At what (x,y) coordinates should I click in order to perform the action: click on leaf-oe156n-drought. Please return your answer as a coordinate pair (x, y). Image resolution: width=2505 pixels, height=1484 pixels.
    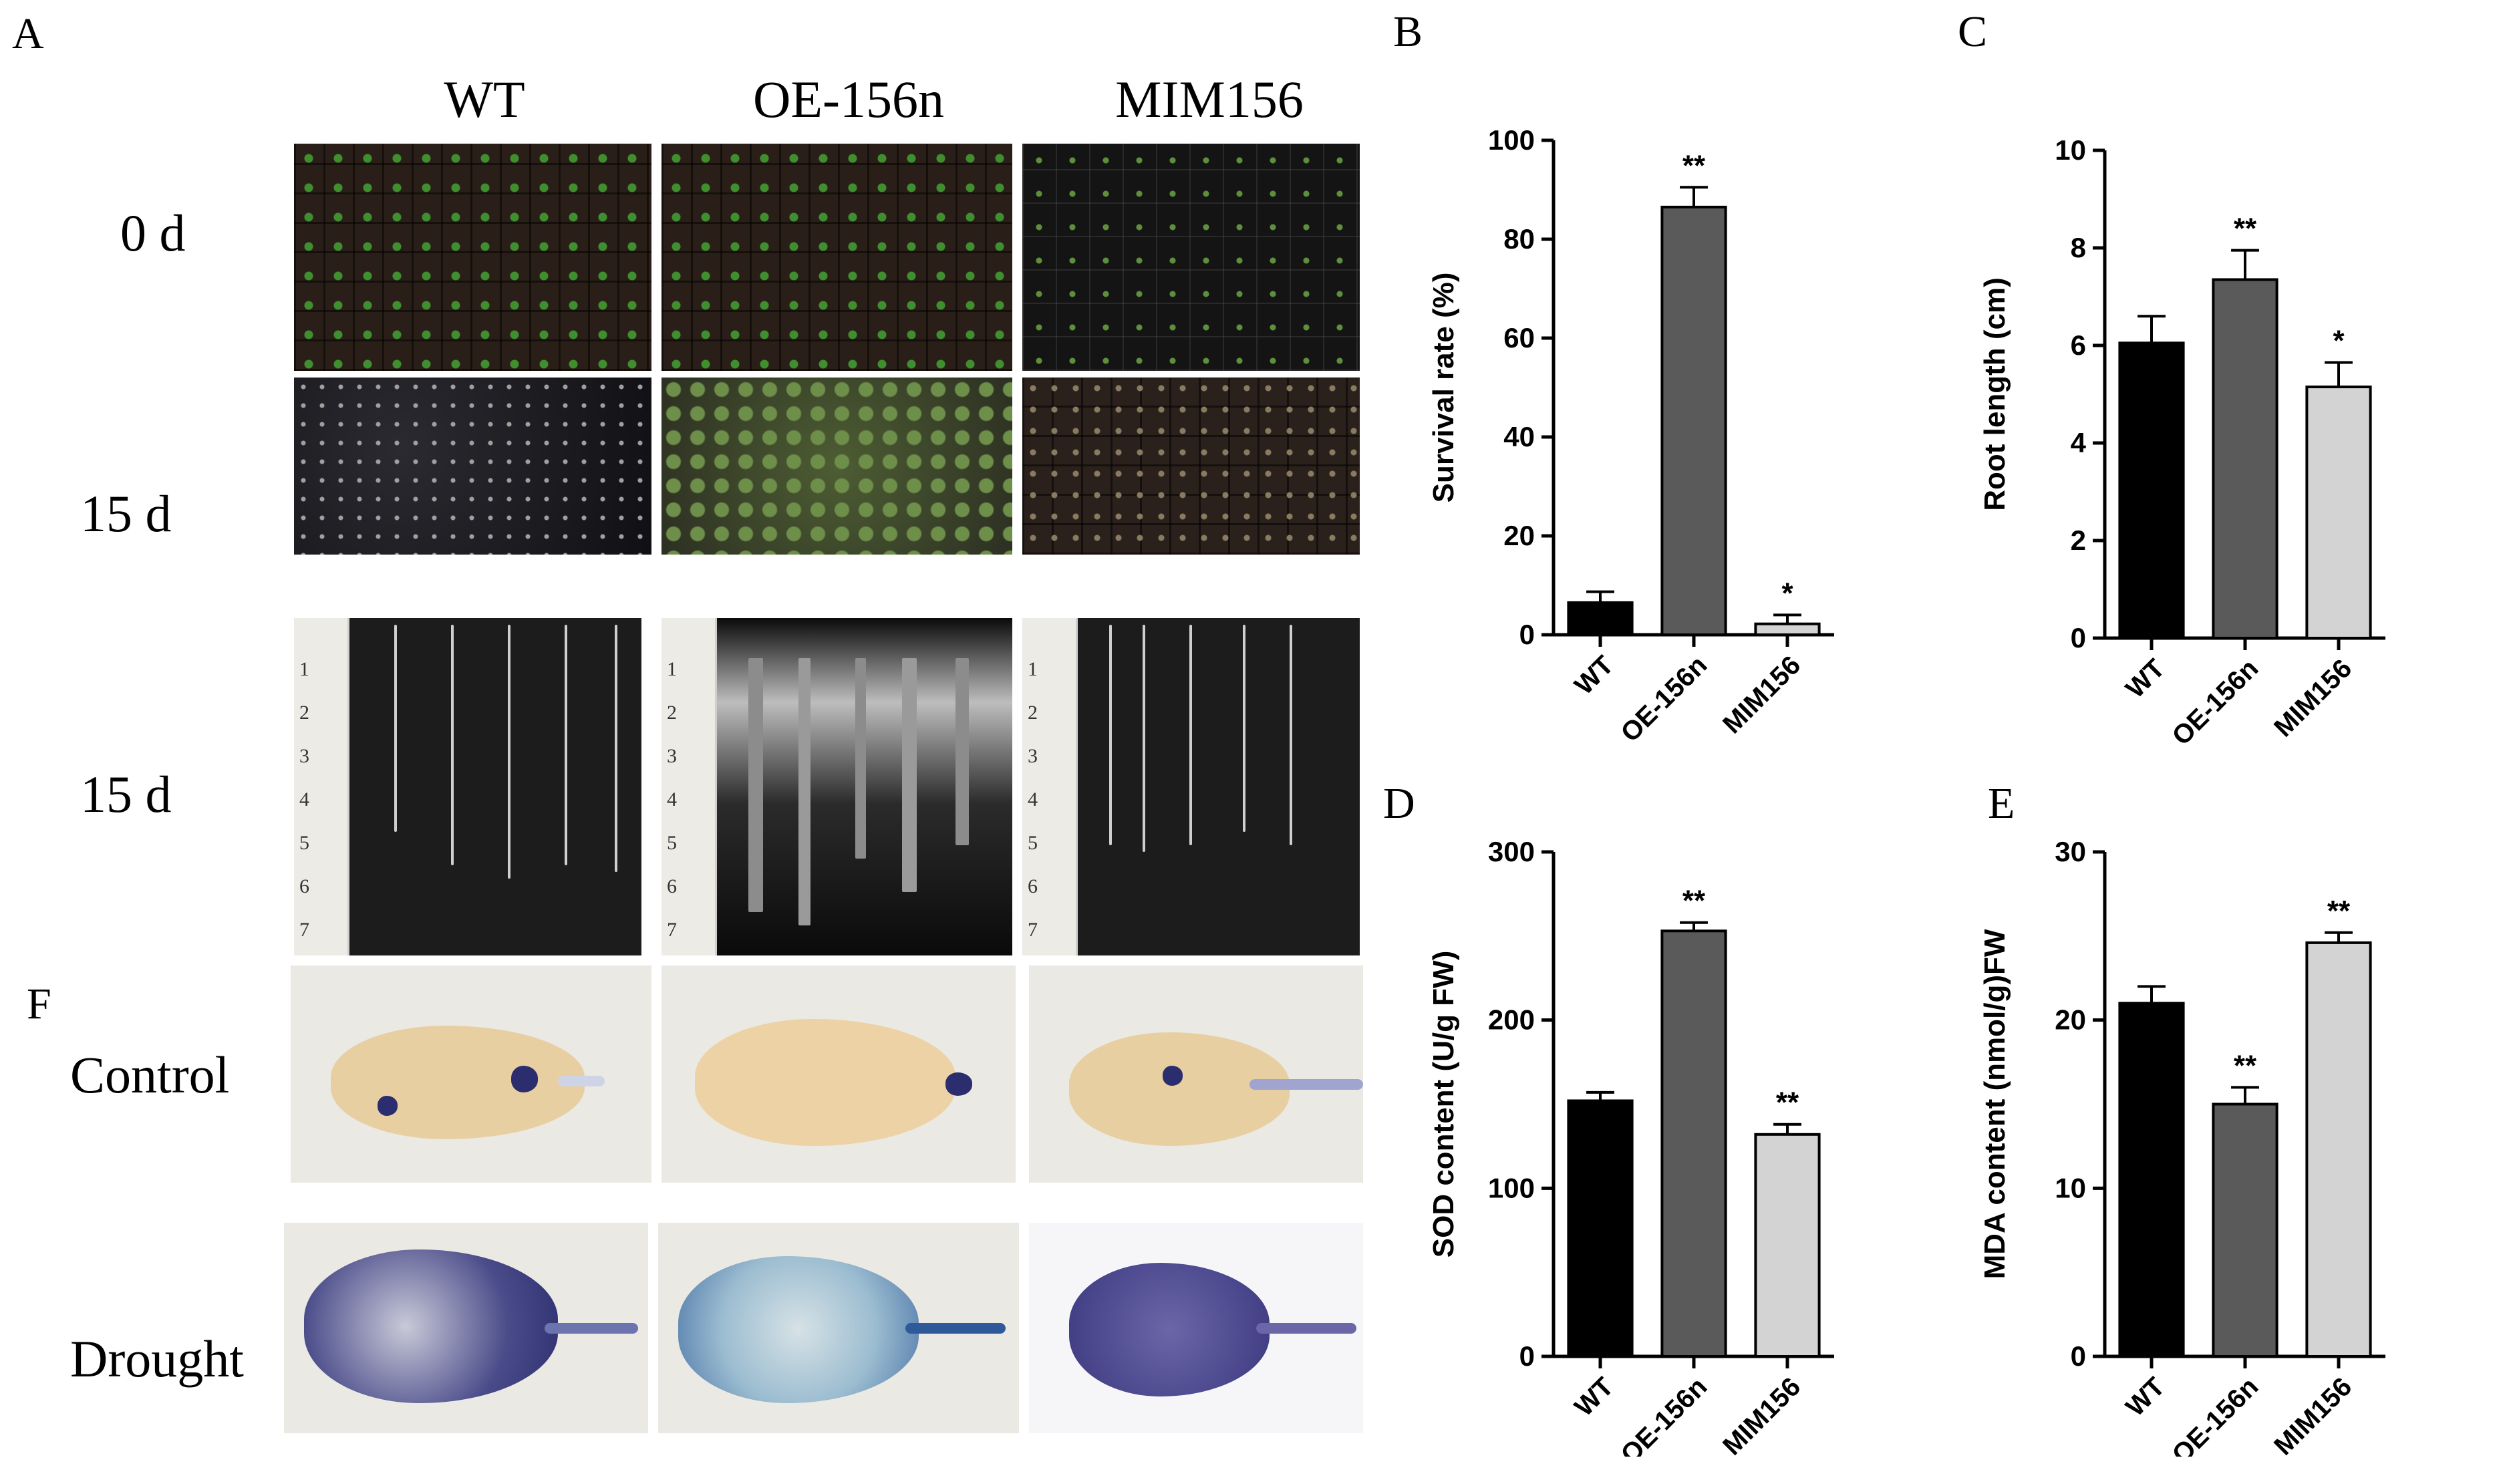
    Looking at the image, I should click on (838, 1328).